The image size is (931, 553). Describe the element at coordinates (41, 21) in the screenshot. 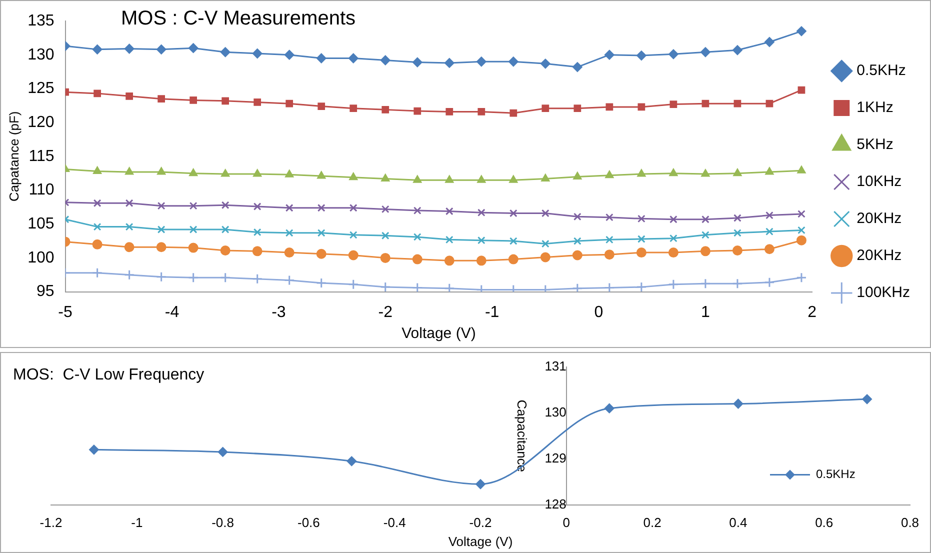

I see `y-tick-label: 135` at that location.